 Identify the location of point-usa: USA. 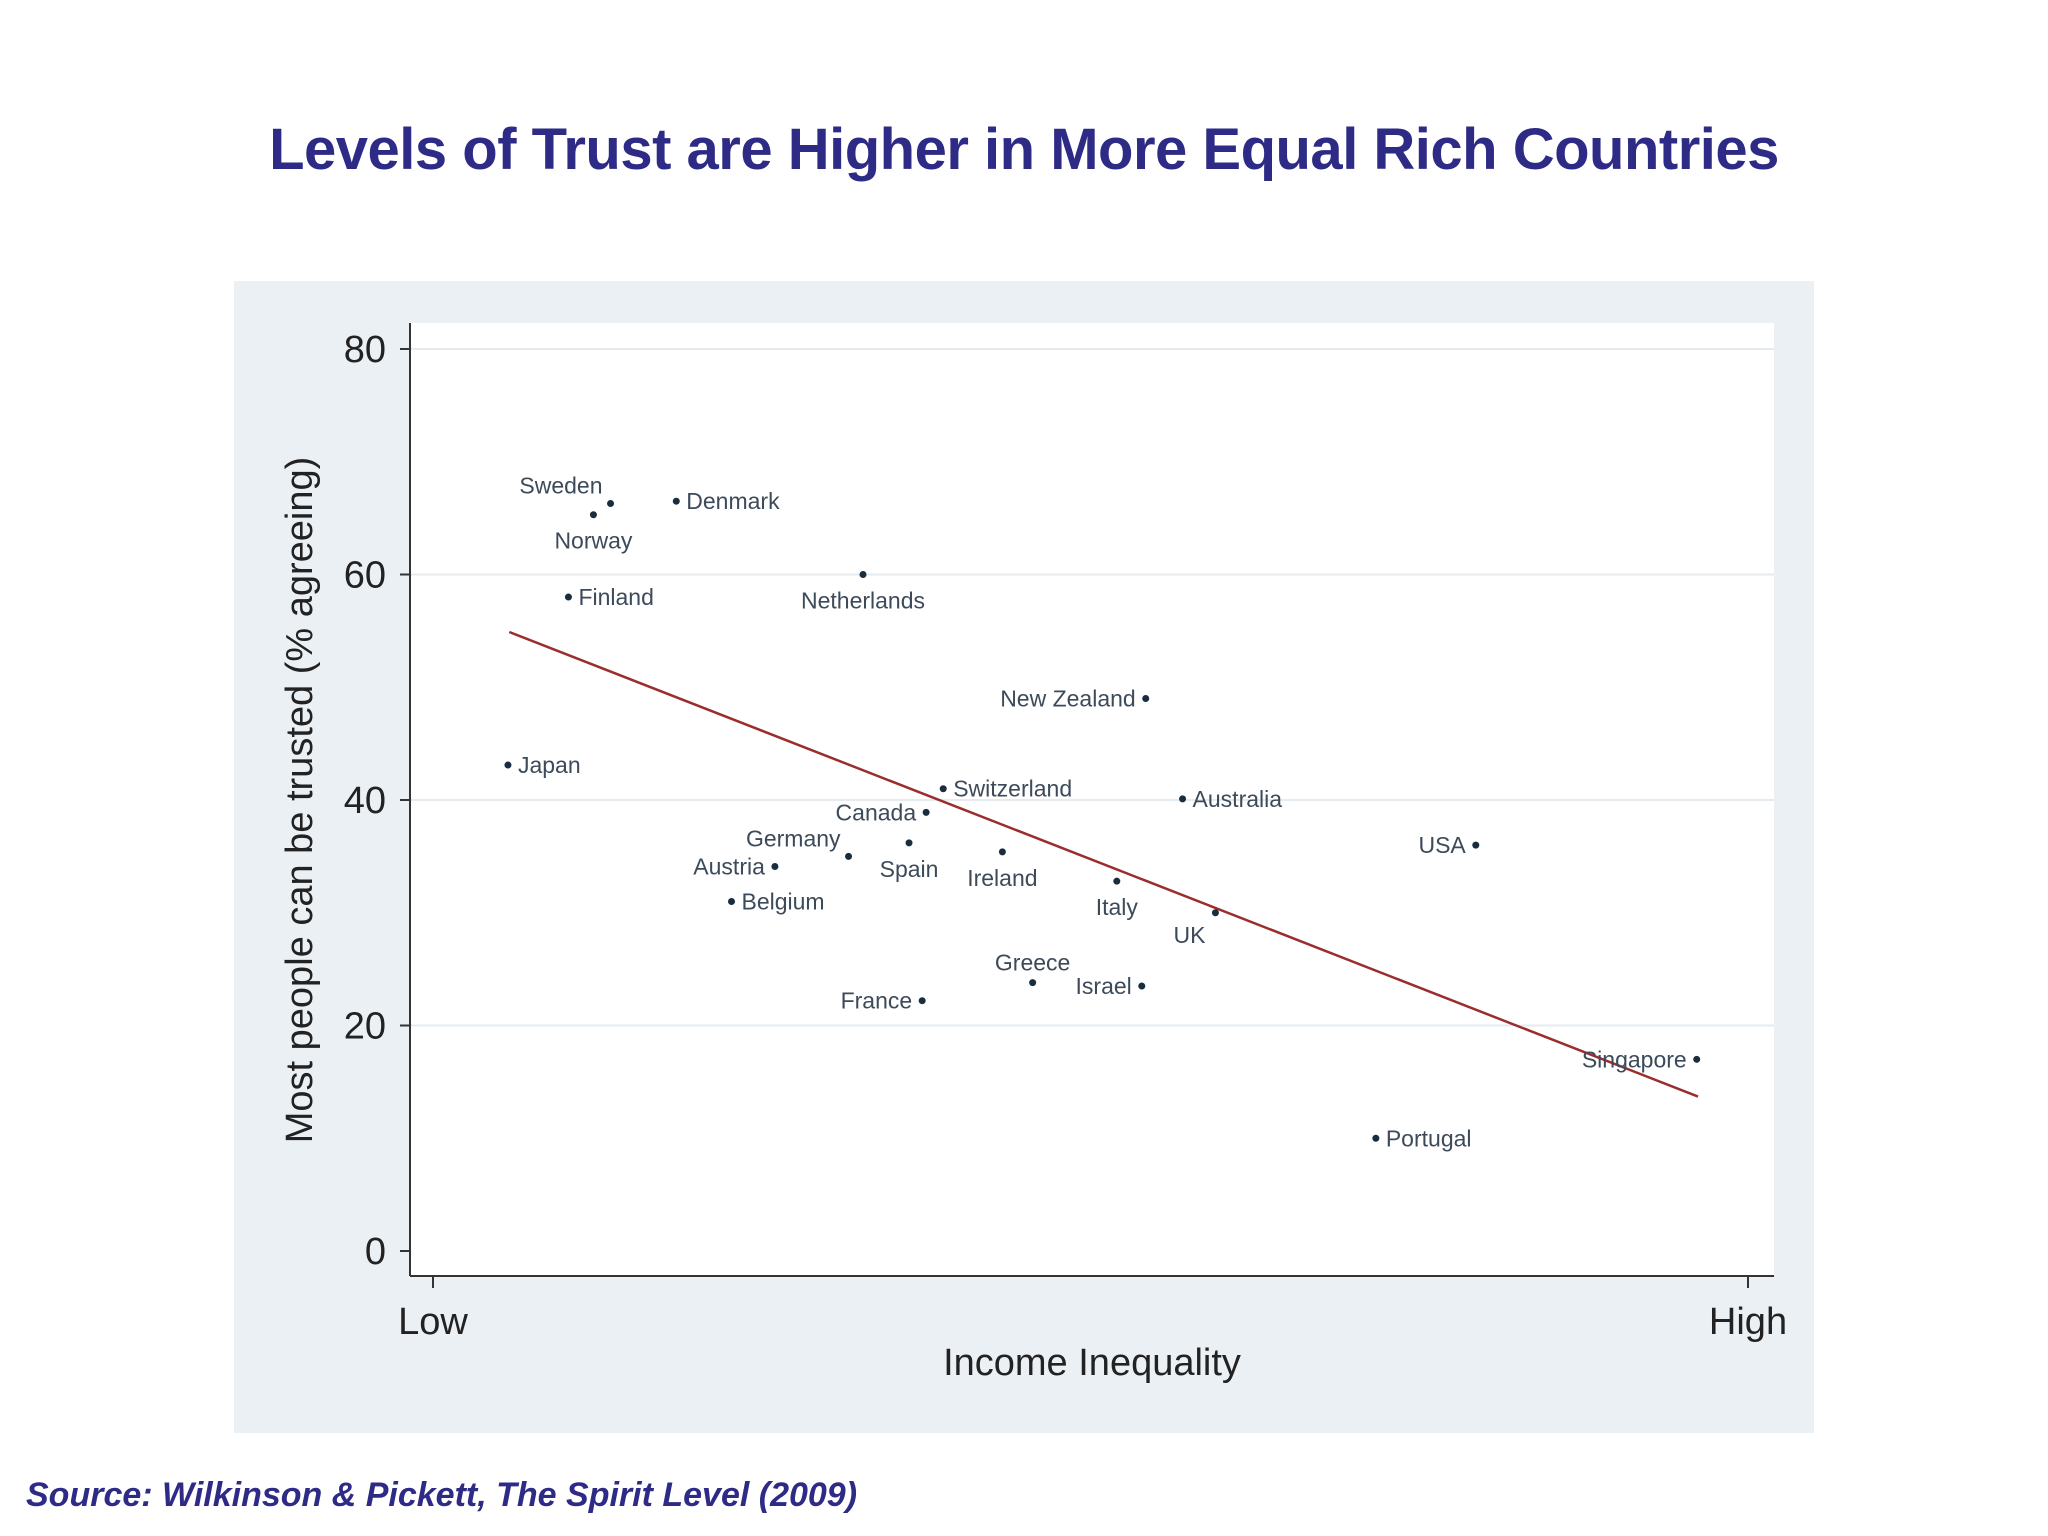
(1449, 845).